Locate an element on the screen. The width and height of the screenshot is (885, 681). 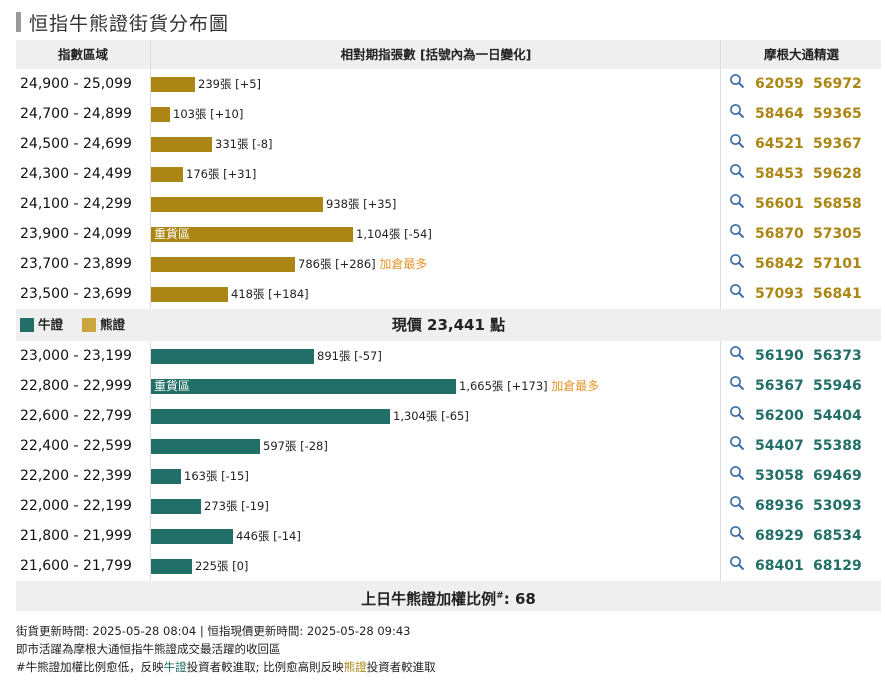
selection-cell: 56601 56858 is located at coordinates (801, 204).